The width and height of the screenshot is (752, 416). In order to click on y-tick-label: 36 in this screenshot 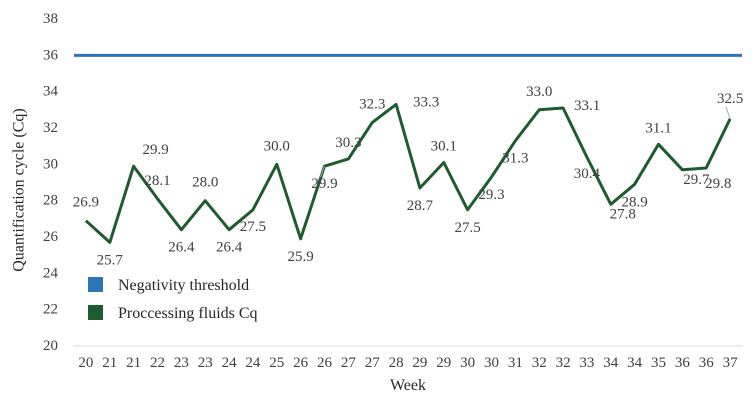, I will do `click(51, 55)`.